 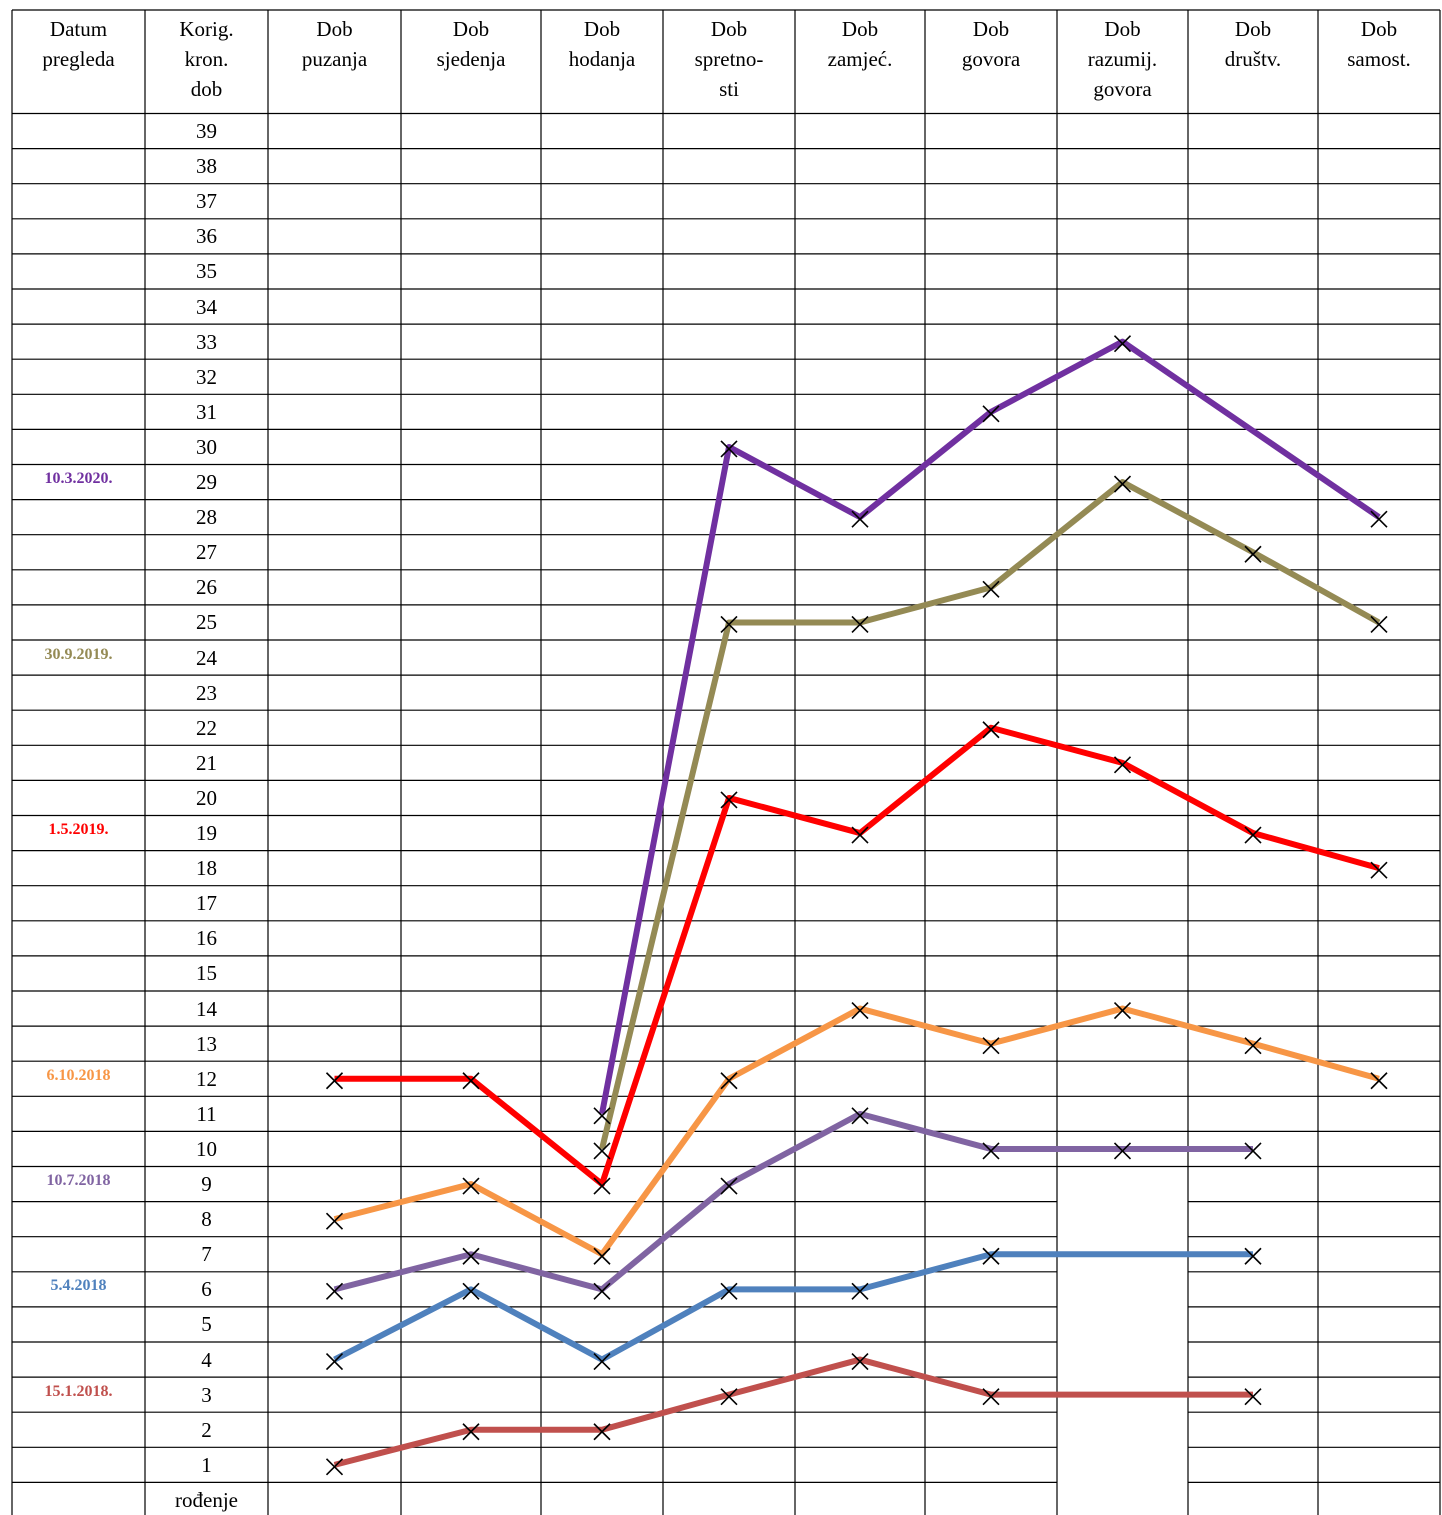 I want to click on y-tick-label: 7, so click(x=206, y=1254).